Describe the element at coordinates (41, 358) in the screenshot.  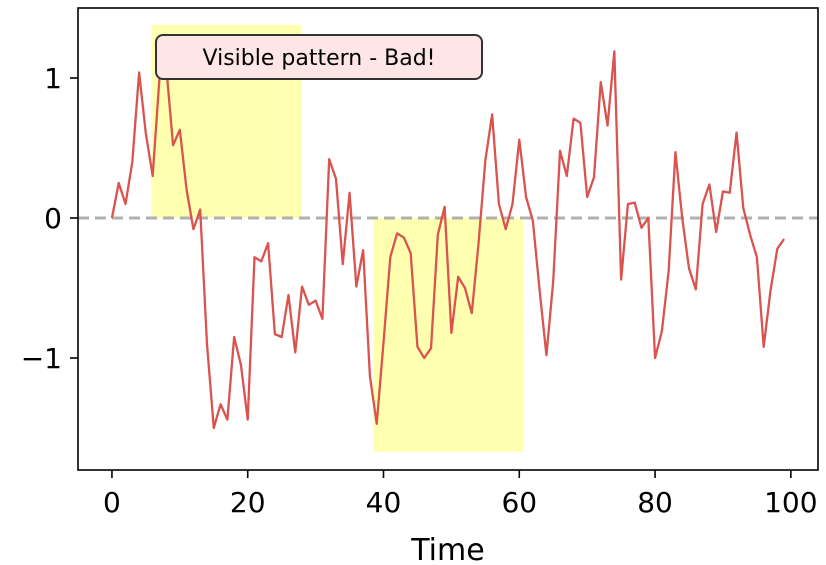
I see `y-tick-label: −1` at that location.